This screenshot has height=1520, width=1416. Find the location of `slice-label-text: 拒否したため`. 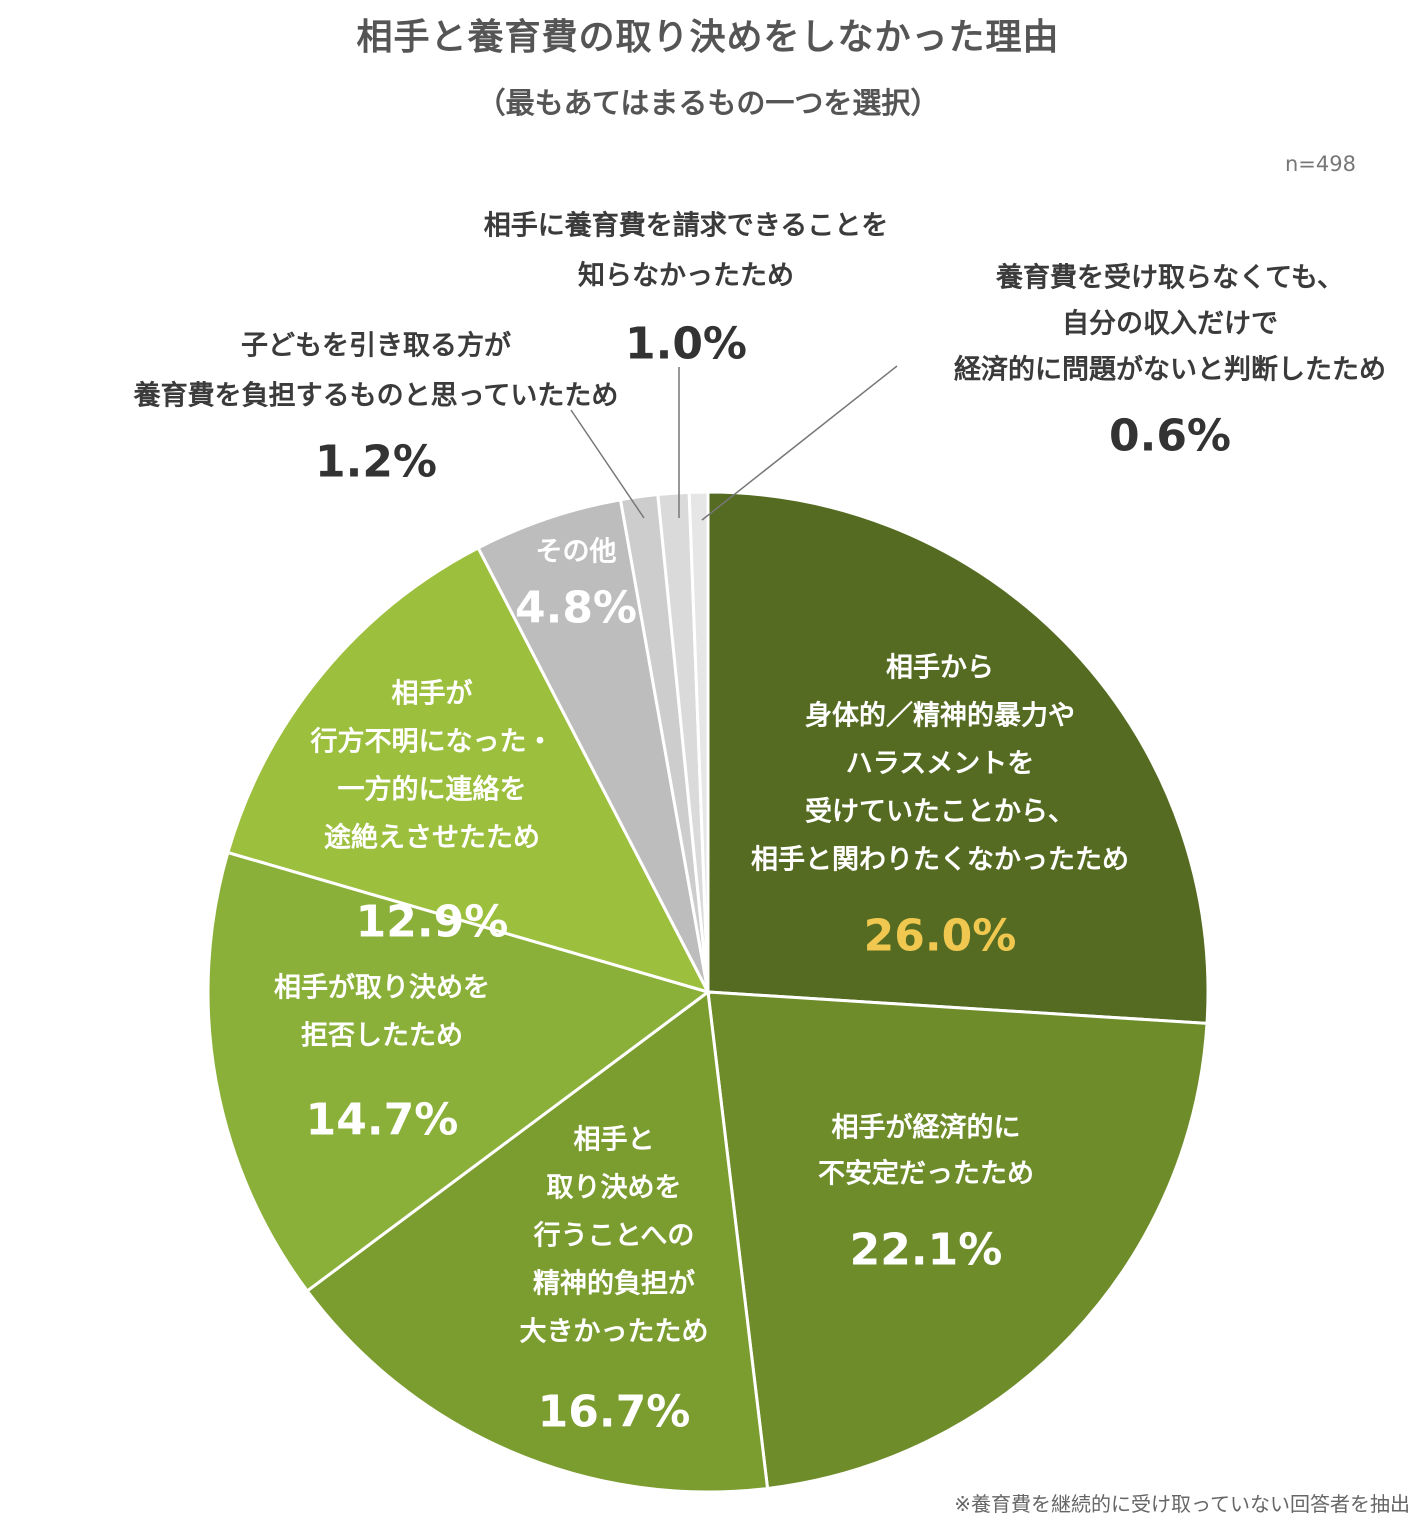

slice-label-text: 拒否したため is located at coordinates (382, 1036).